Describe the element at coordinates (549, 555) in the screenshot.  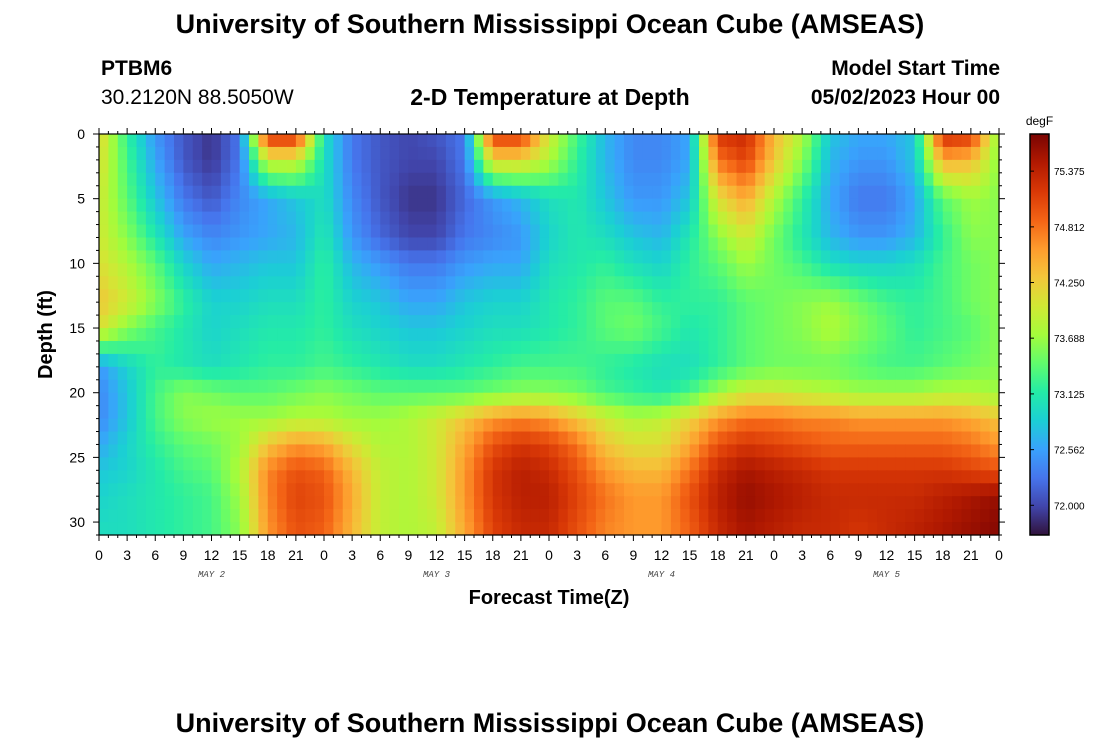
I see `x-tick-label: 0` at that location.